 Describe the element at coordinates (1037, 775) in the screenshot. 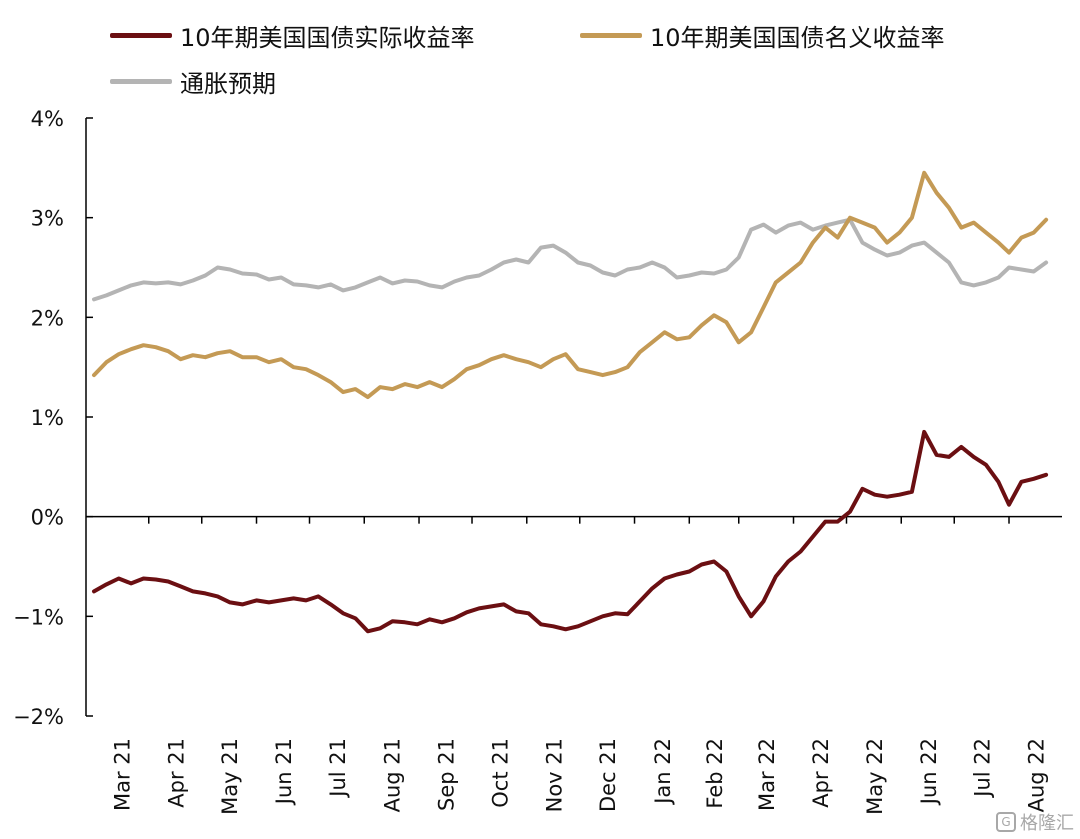

I see `x-tick-label: Aug 22` at that location.